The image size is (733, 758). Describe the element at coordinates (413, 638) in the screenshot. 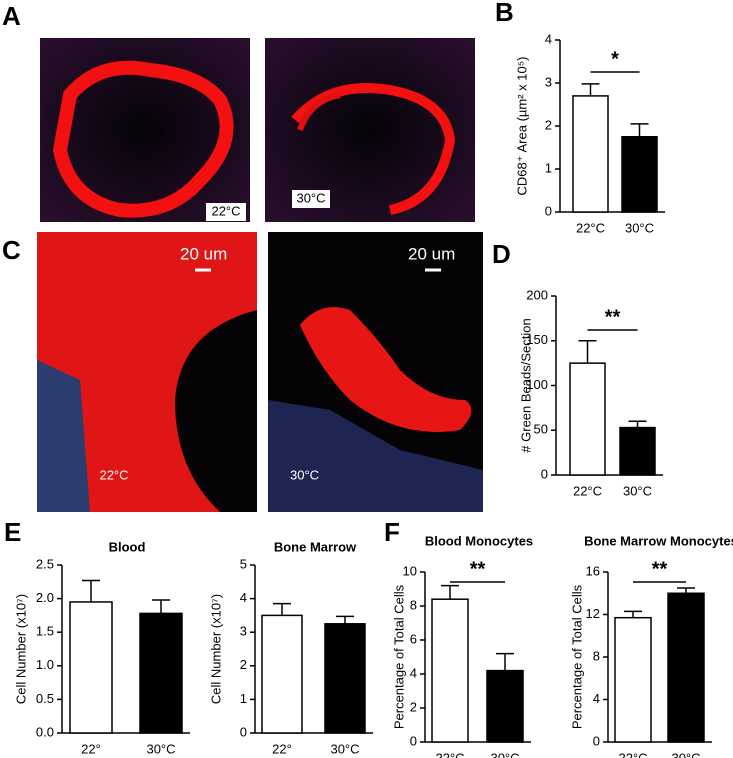

I see `y-tick-label: 6` at that location.